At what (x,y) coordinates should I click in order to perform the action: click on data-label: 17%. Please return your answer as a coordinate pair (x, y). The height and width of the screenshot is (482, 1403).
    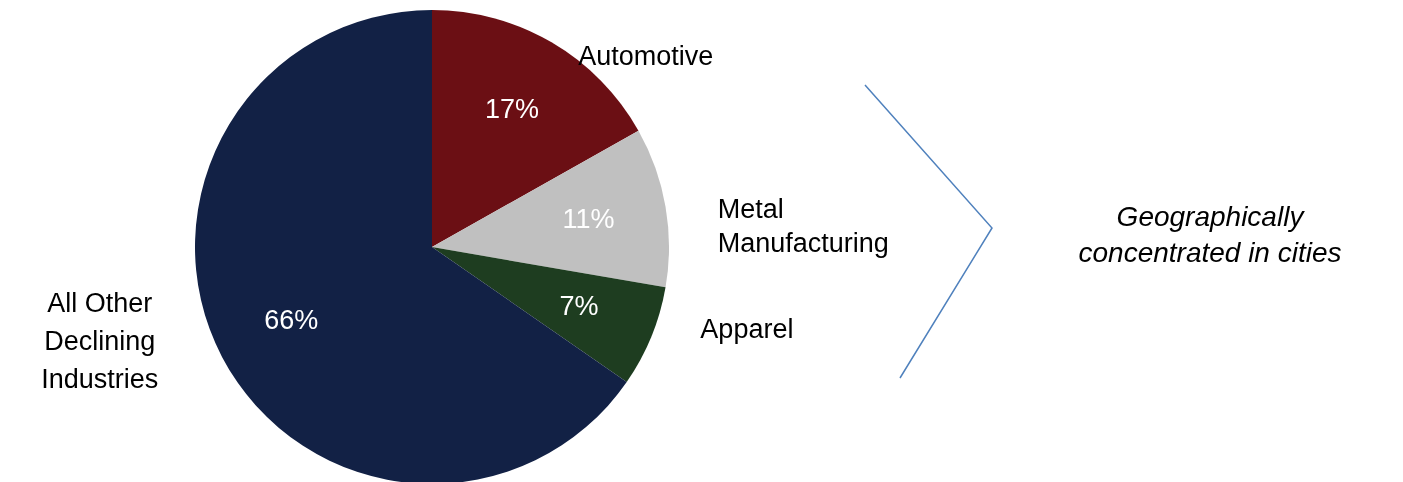
    Looking at the image, I should click on (512, 108).